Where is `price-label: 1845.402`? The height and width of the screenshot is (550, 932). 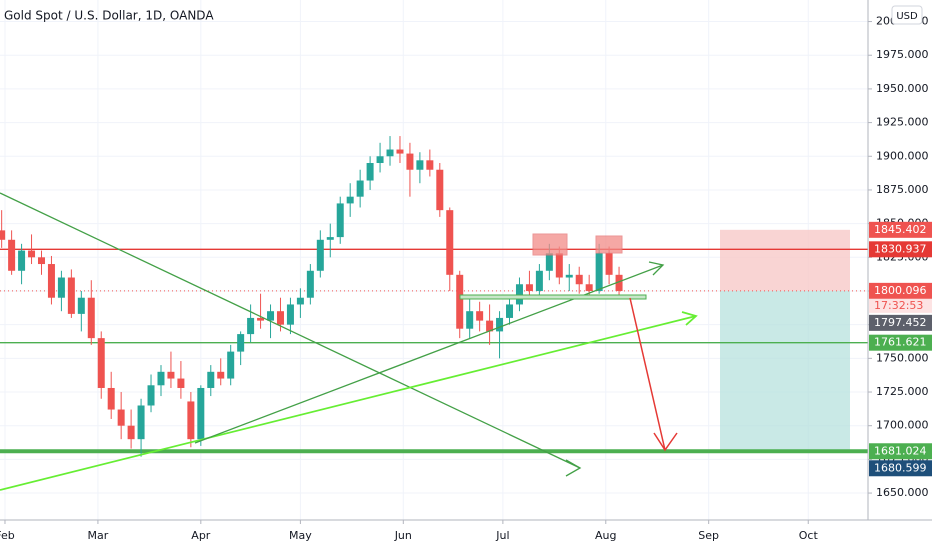 price-label: 1845.402 is located at coordinates (900, 229).